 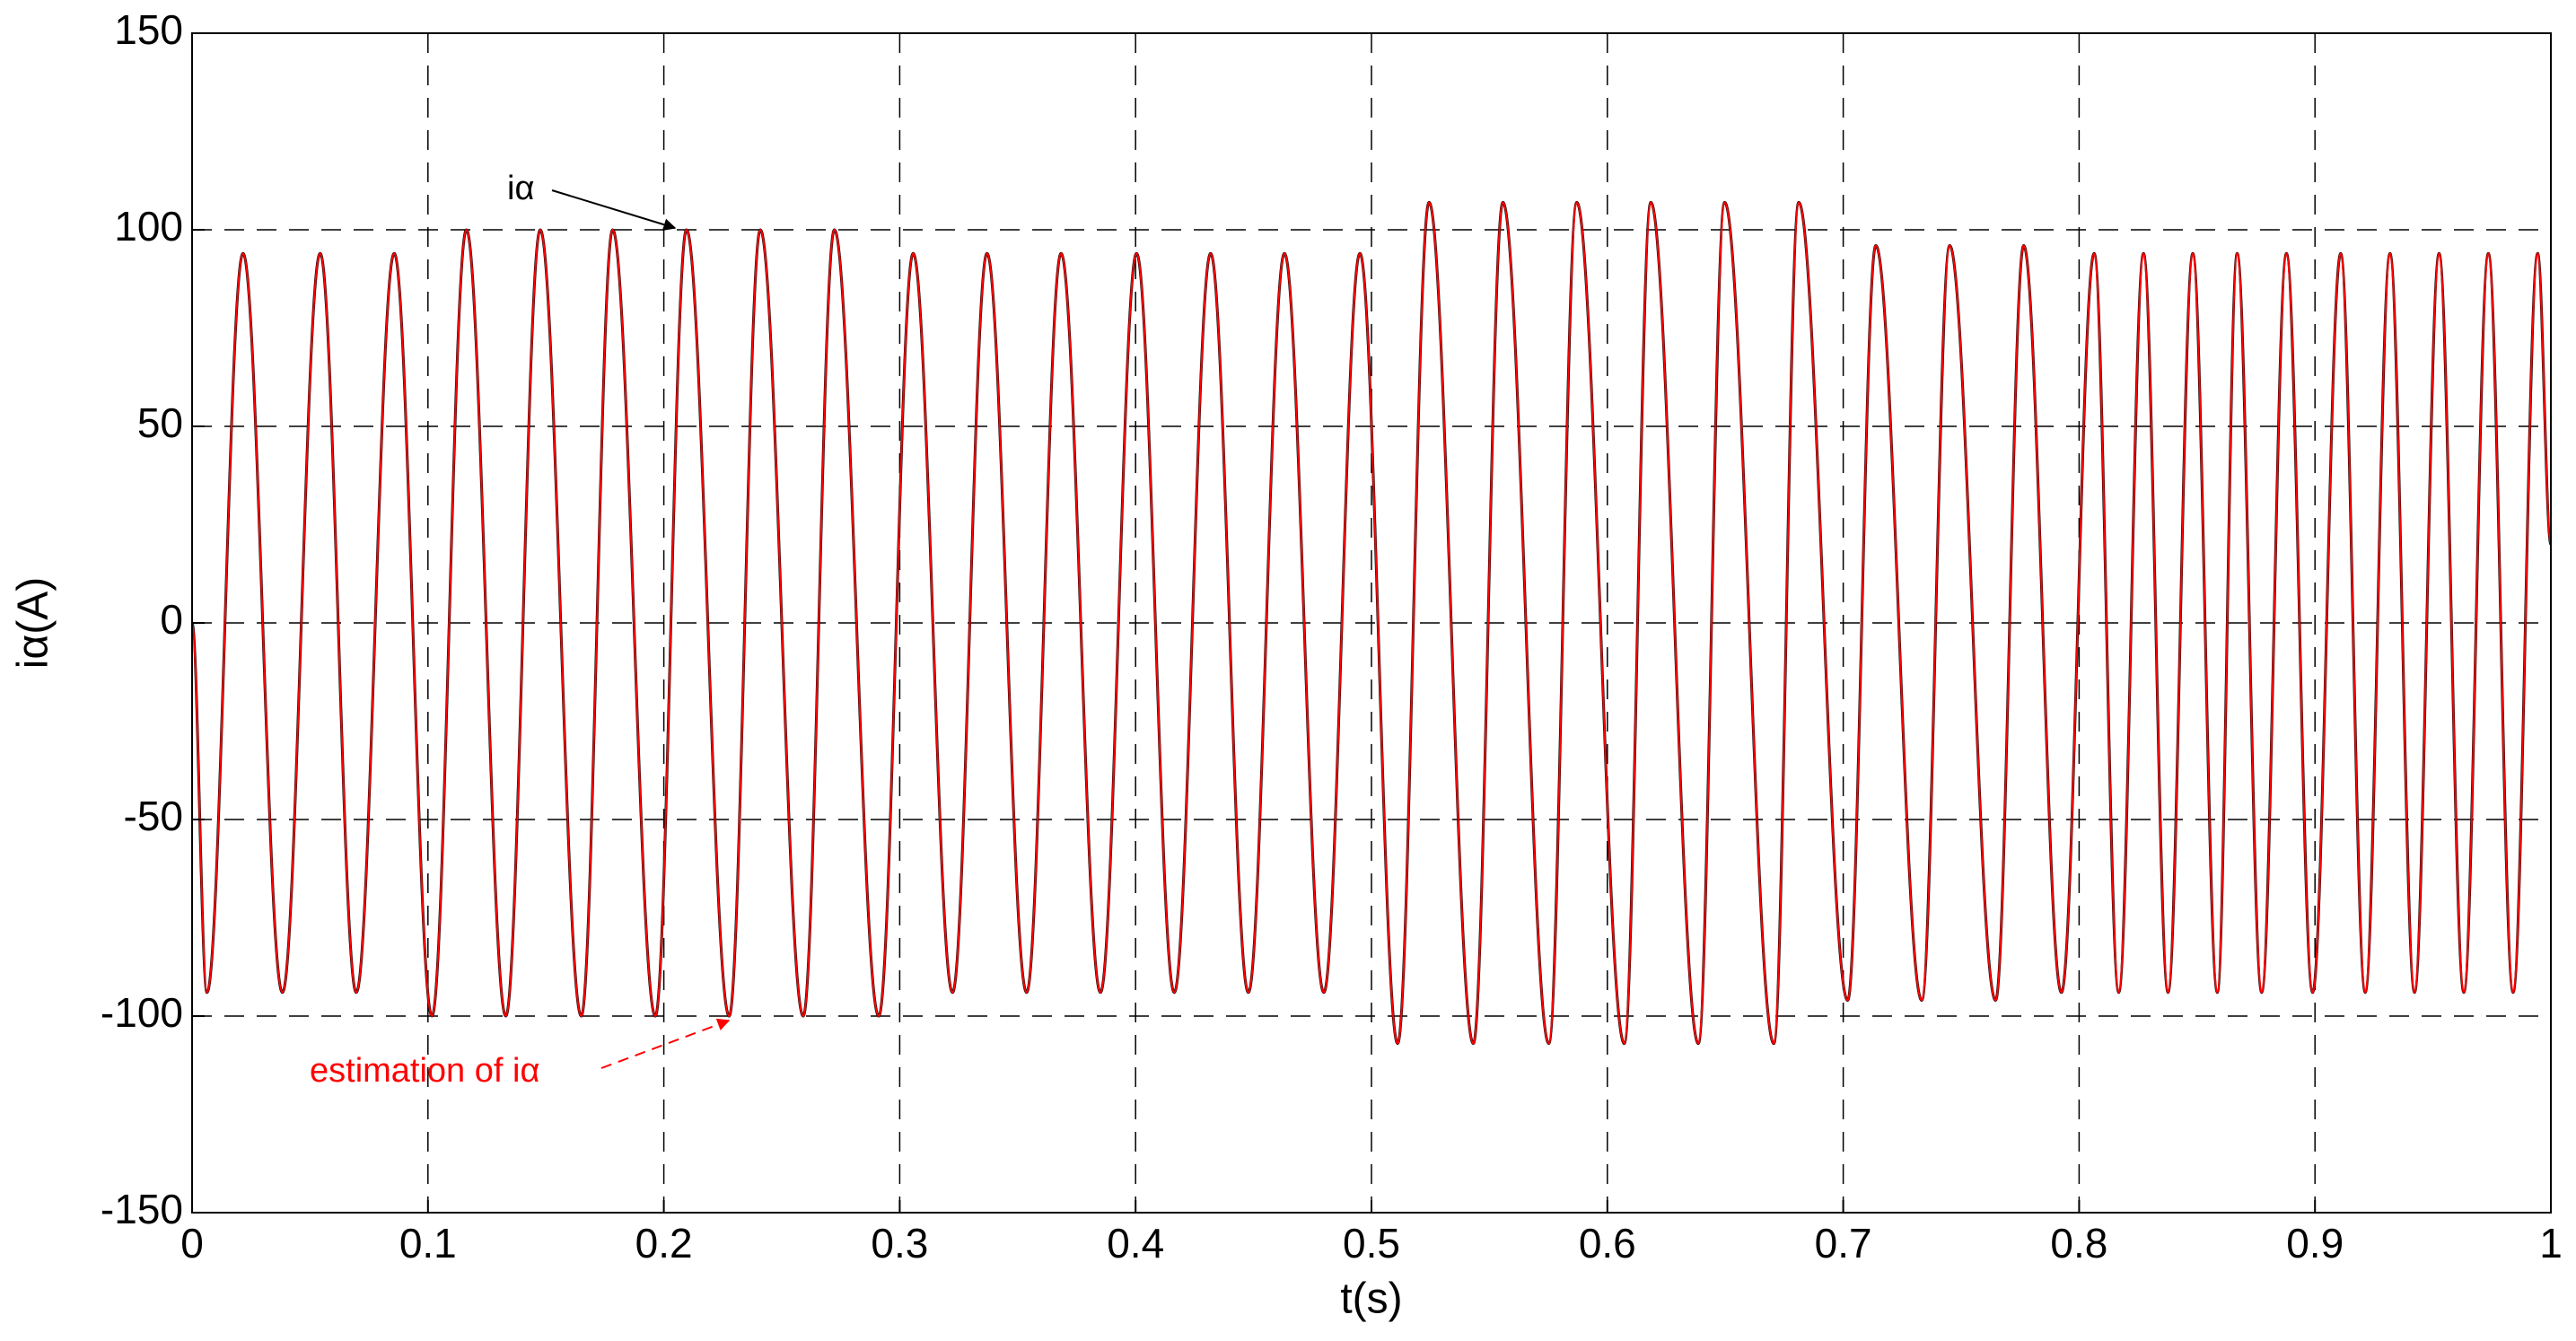 What do you see at coordinates (153, 816) in the screenshot?
I see `y-tick-label: -50` at bounding box center [153, 816].